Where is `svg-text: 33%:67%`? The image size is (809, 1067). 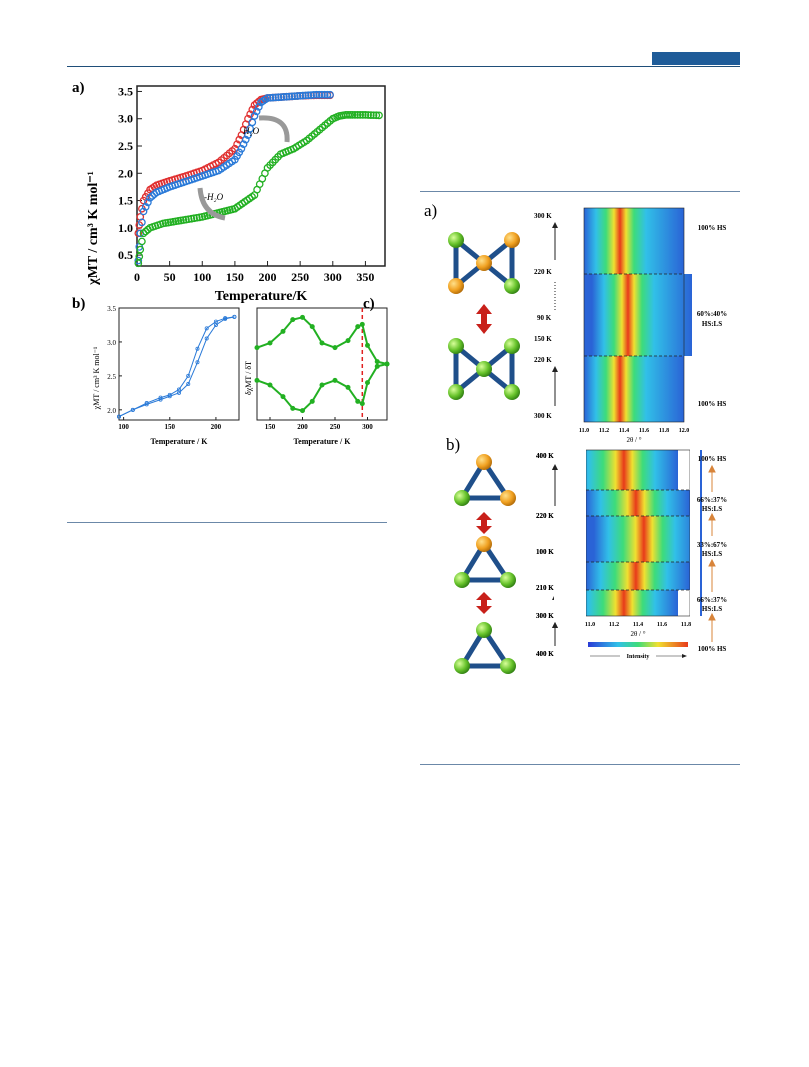
svg-text: 33%:67% is located at coordinates (712, 545).